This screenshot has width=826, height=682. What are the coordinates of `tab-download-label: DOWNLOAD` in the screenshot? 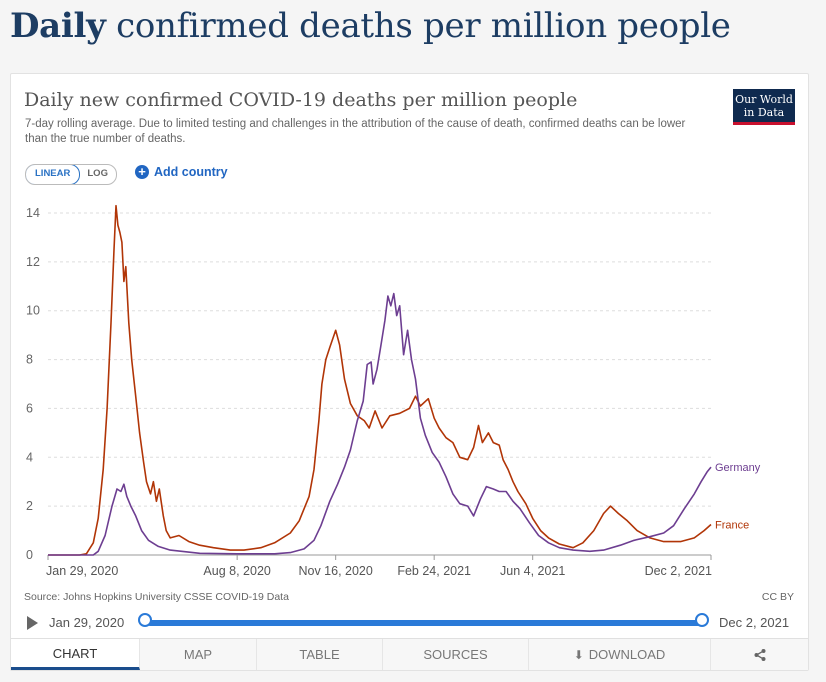 It's located at (627, 654).